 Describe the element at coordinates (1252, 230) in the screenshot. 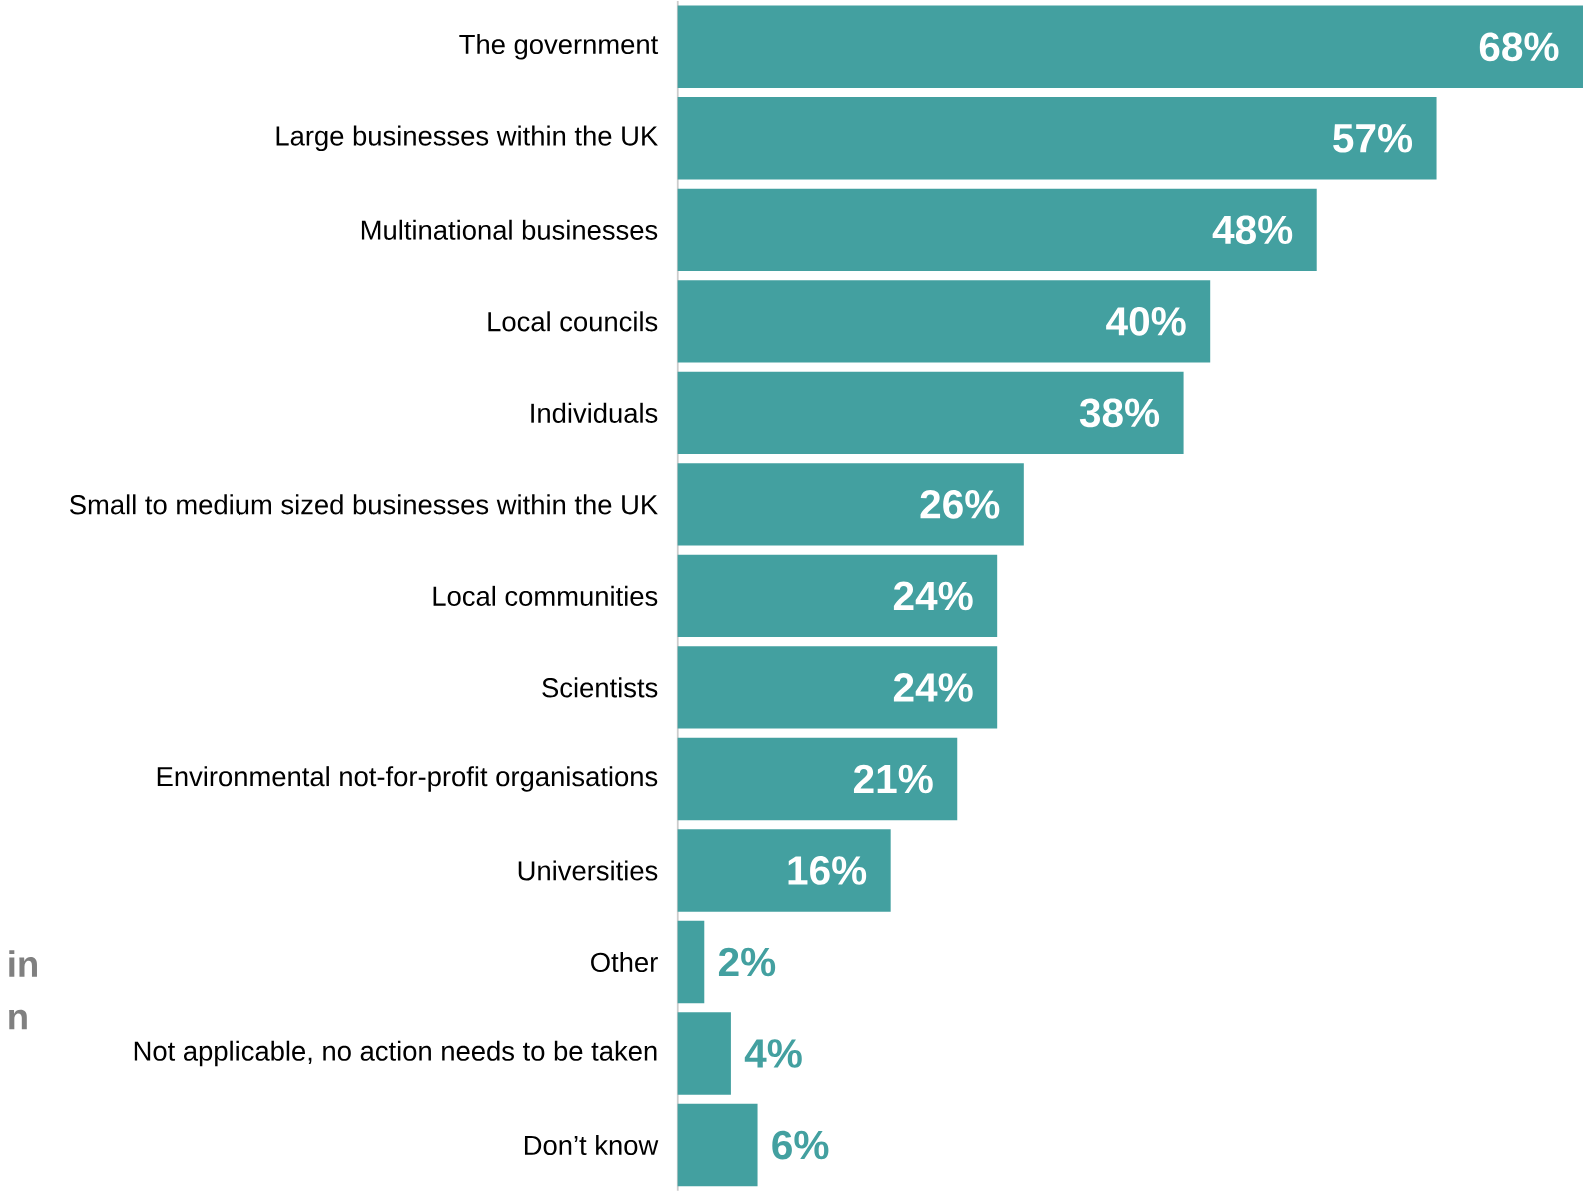

I see `data-label: 48%` at that location.